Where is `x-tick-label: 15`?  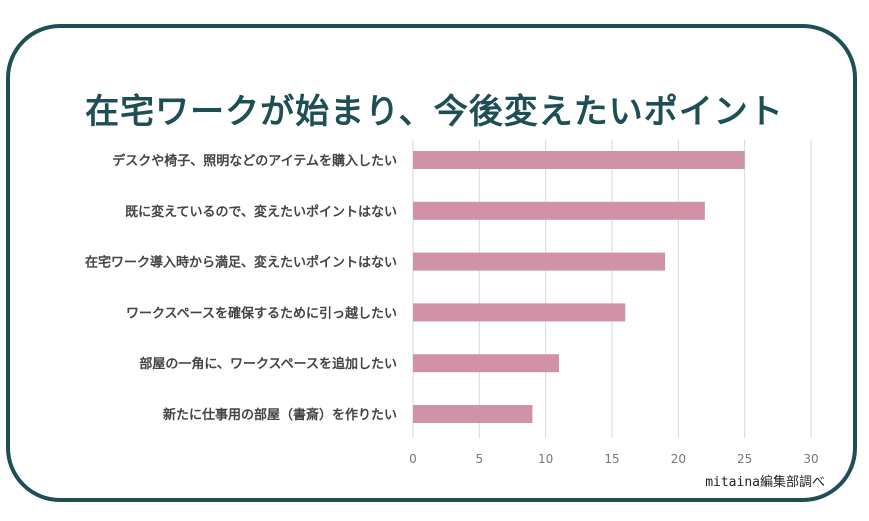 x-tick-label: 15 is located at coordinates (611, 459).